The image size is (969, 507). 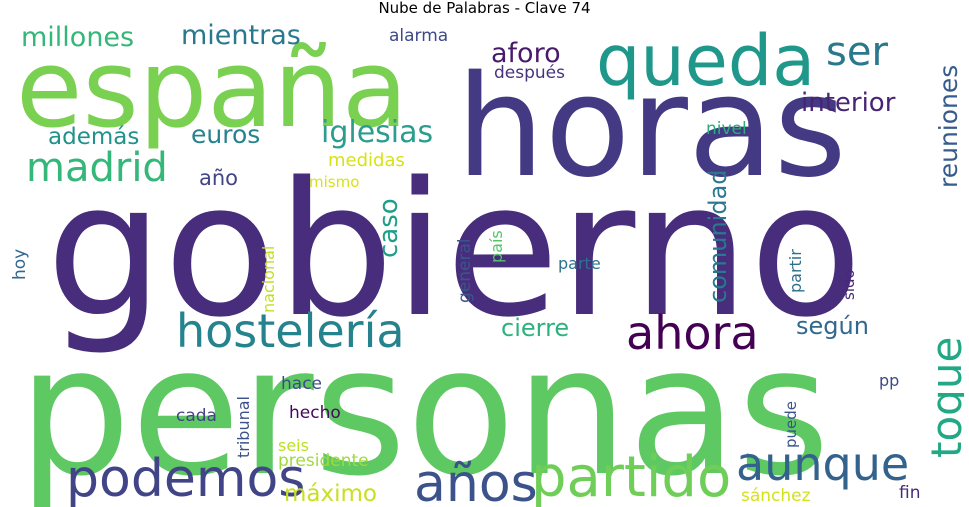 I want to click on word-mientras: mientras, so click(x=241, y=35).